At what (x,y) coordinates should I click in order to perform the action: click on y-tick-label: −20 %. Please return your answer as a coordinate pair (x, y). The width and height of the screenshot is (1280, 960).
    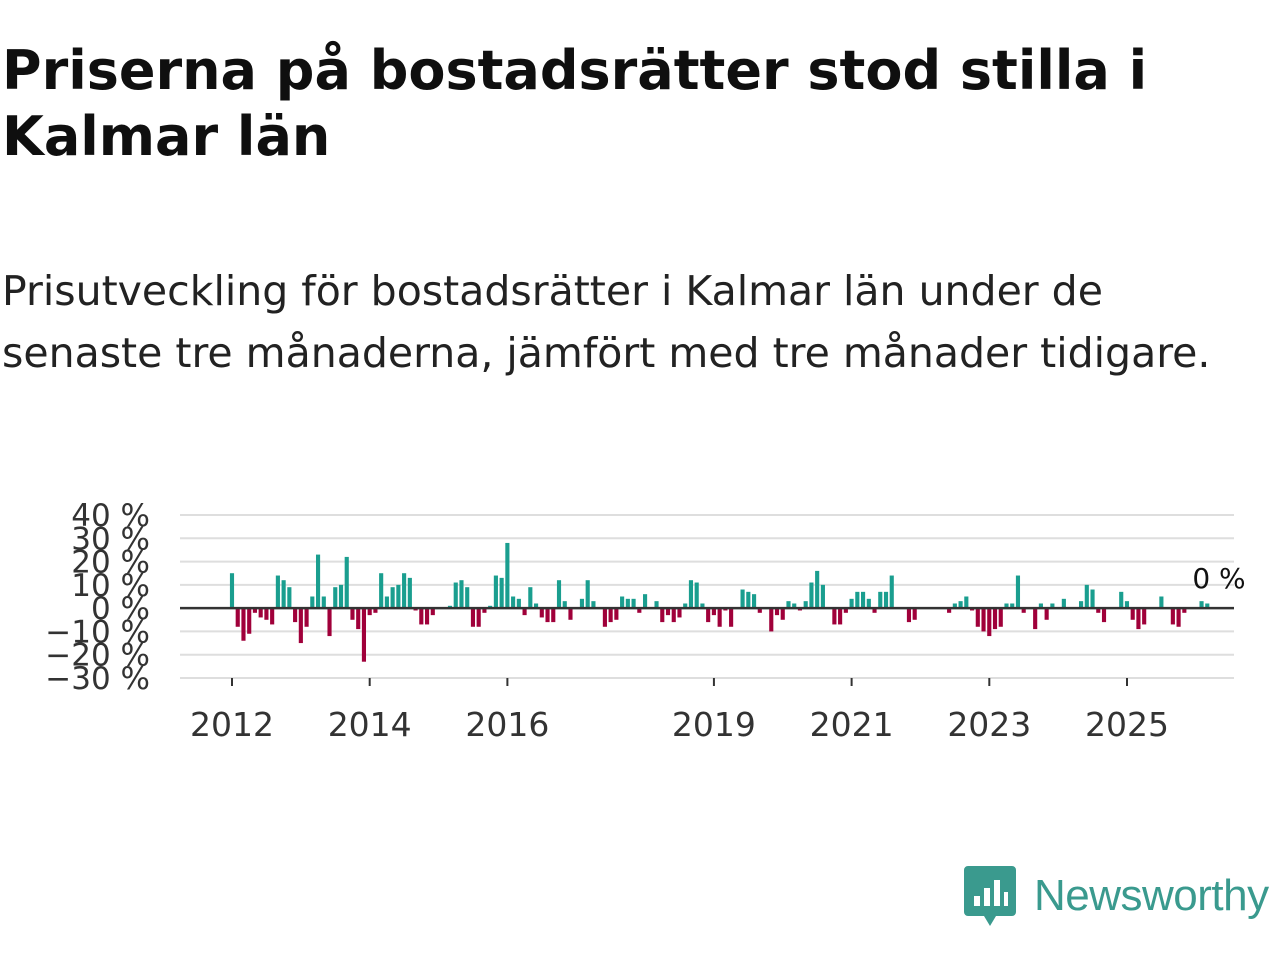
    Looking at the image, I should click on (97, 656).